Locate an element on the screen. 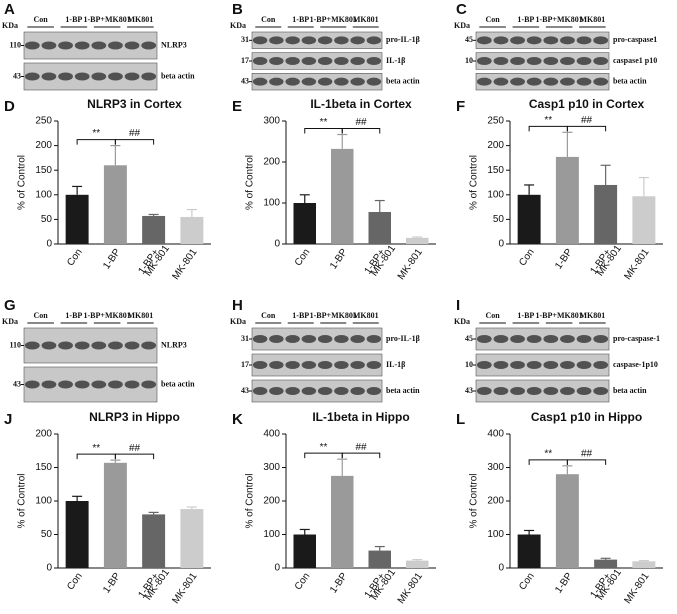  chart-title: IL-1beta in Cortex is located at coordinates (361, 104).